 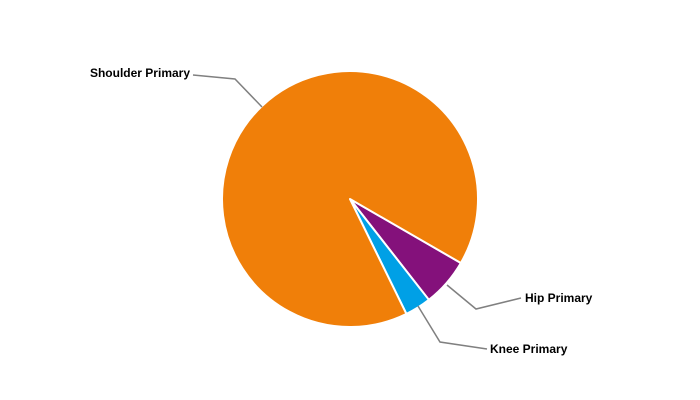 I want to click on slice-label: Hip Primary, so click(x=559, y=298).